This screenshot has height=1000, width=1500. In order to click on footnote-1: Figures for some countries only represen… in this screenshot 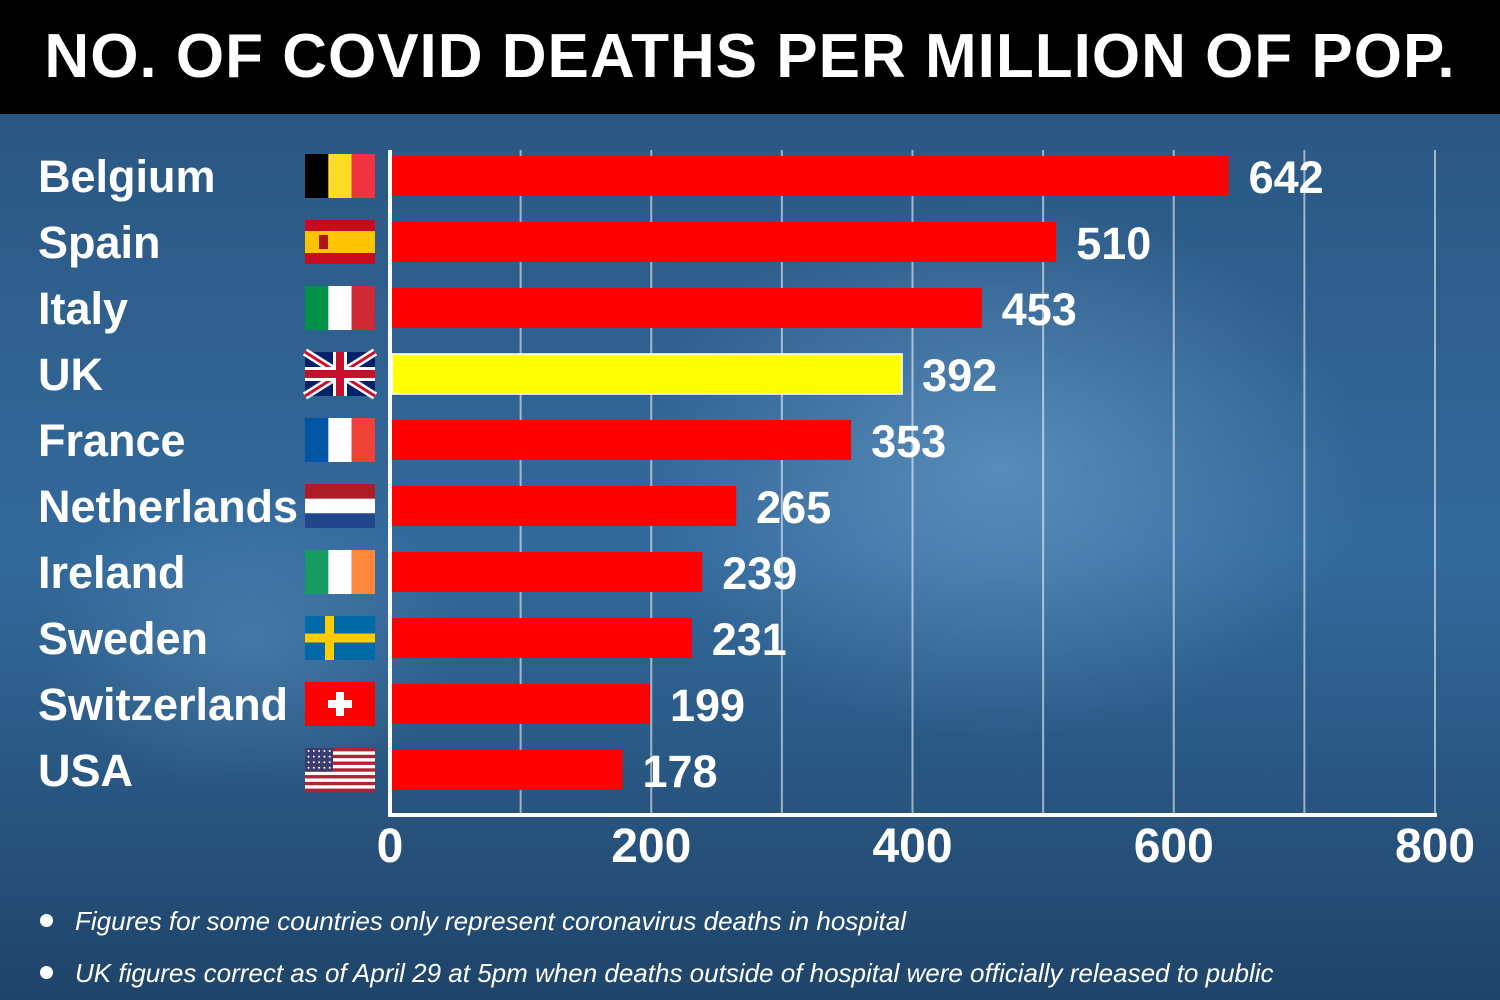, I will do `click(760, 921)`.